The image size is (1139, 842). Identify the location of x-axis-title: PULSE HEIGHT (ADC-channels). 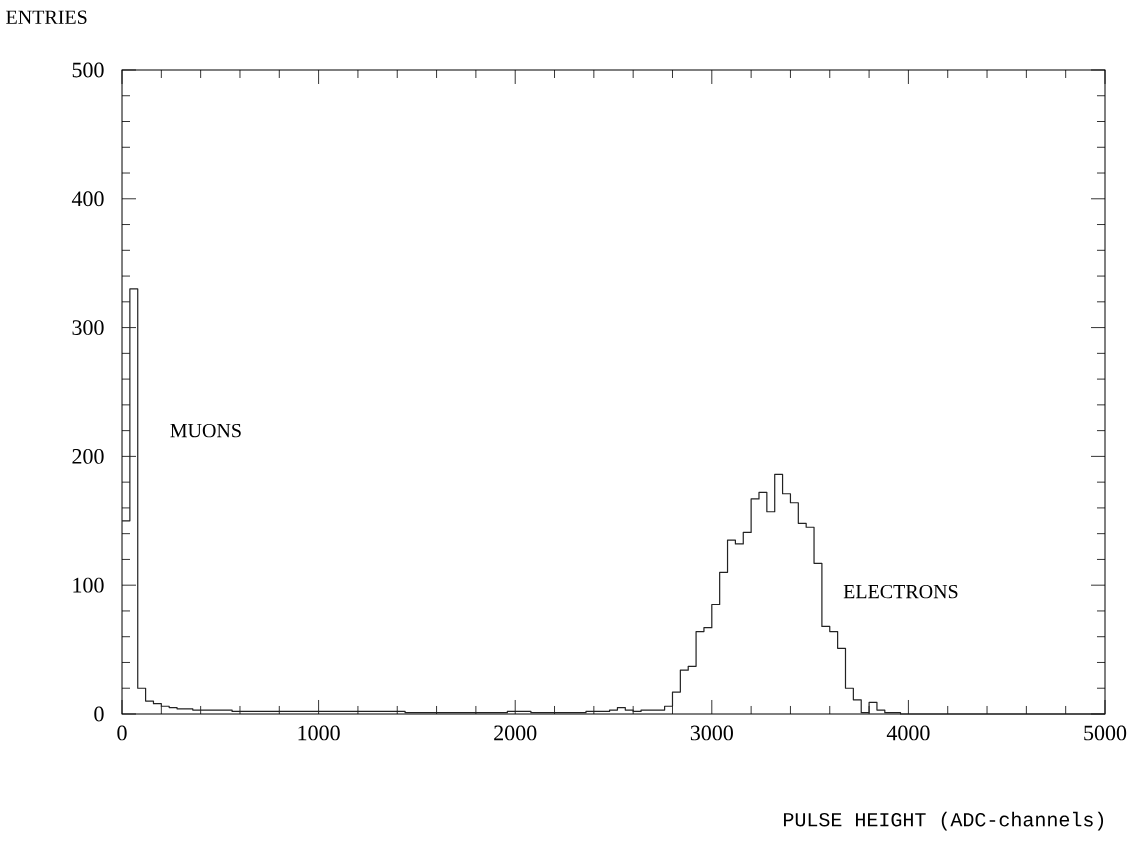
(944, 821).